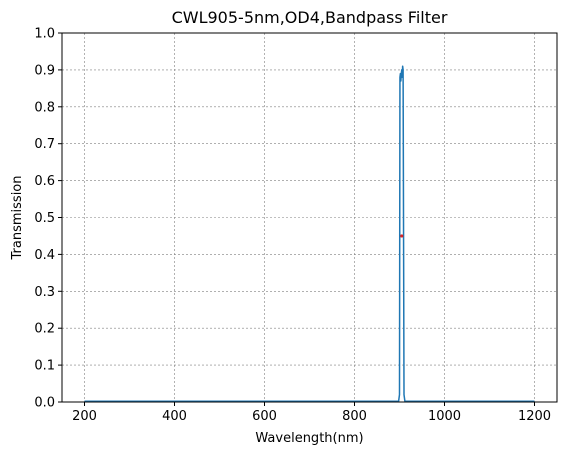 Image resolution: width=567 pixels, height=455 pixels. Describe the element at coordinates (44, 181) in the screenshot. I see `y-tick-label: 0.6` at that location.